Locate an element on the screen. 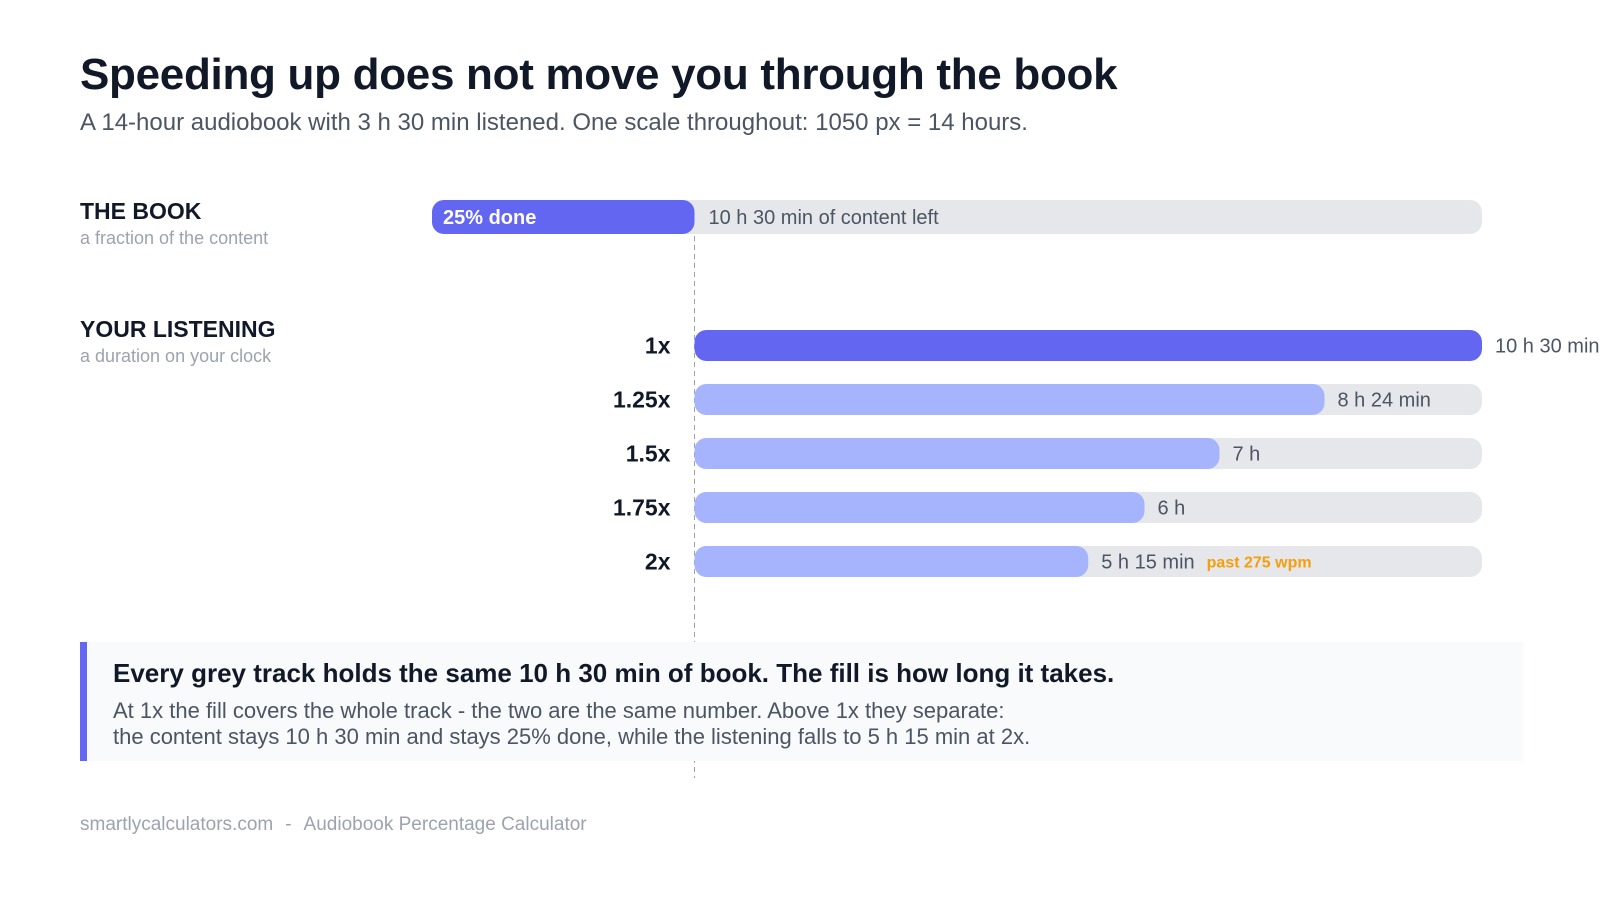  book-remaining-label: 10 h 30 min of content left is located at coordinates (824, 218).